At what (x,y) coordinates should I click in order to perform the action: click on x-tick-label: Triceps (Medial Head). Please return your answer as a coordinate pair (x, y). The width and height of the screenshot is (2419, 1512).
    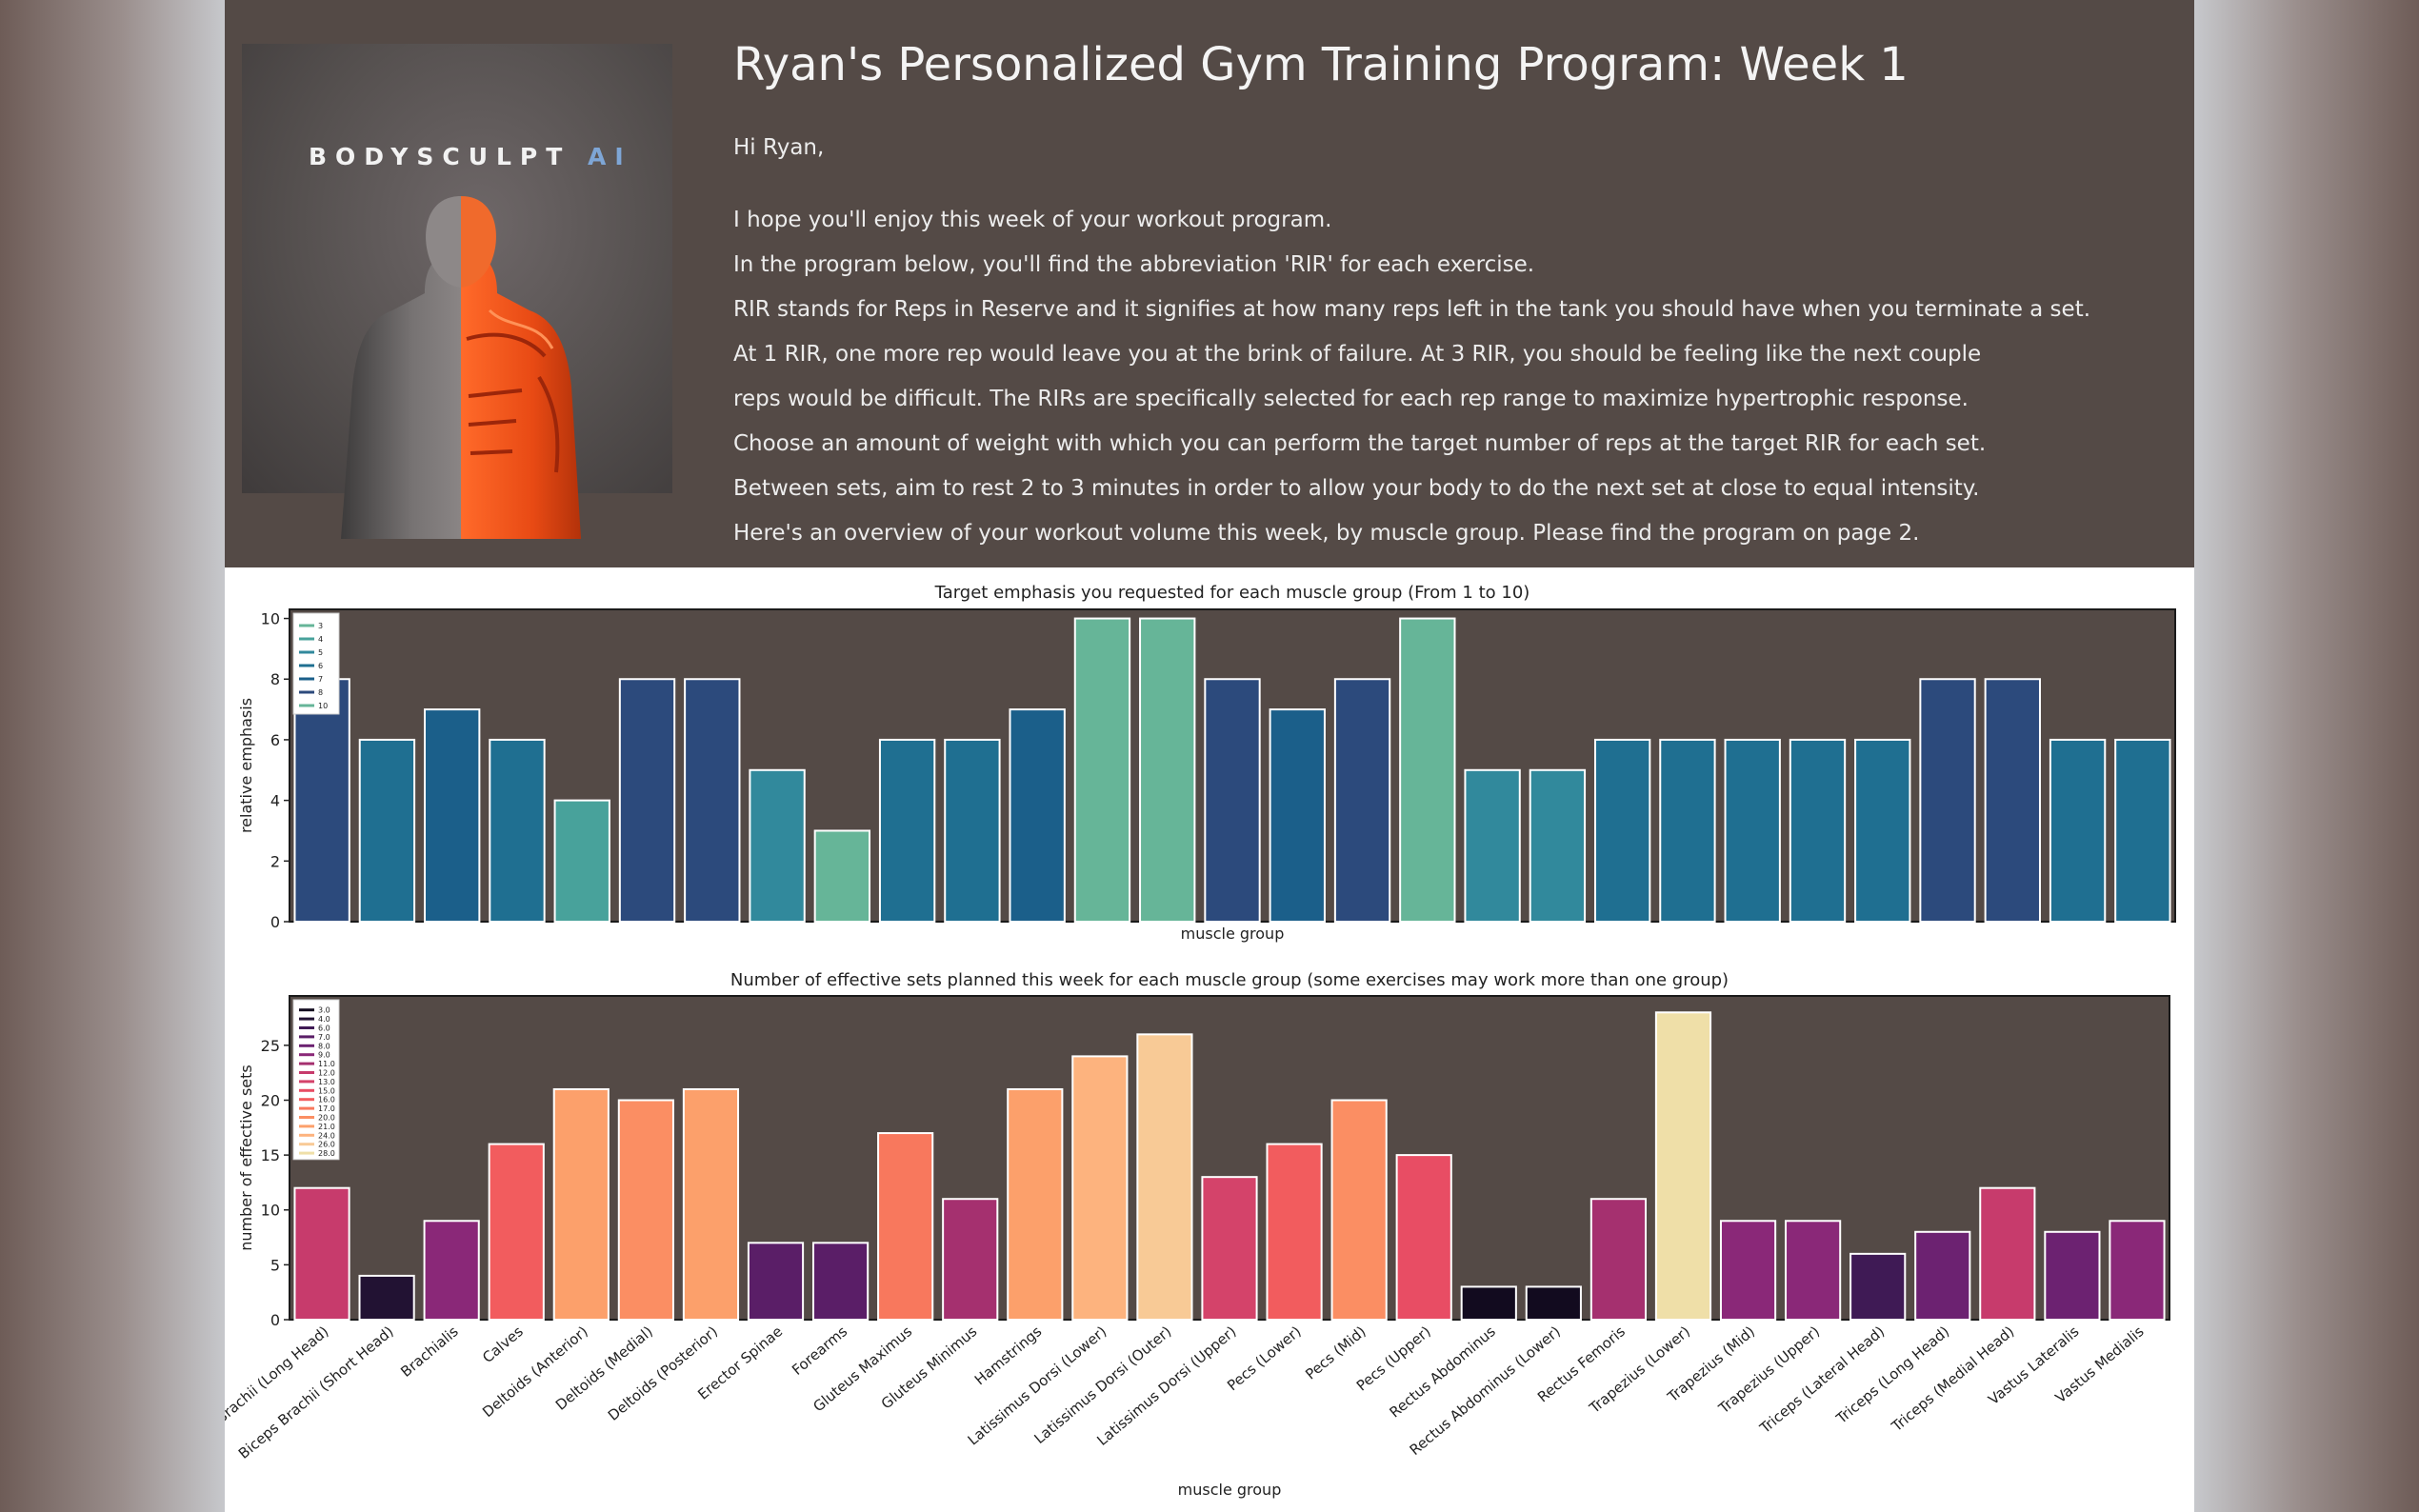
    Looking at the image, I should click on (1952, 1379).